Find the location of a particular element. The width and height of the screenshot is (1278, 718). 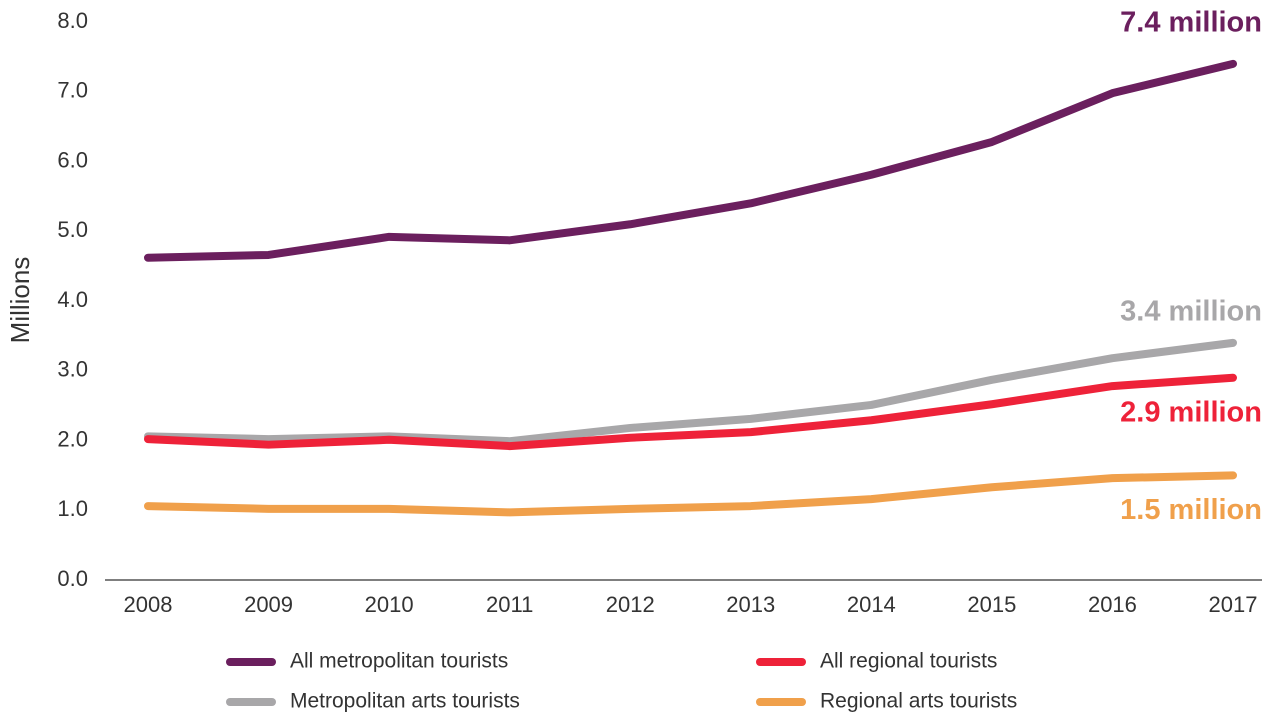

x-tick-label: 2008 is located at coordinates (148, 604).